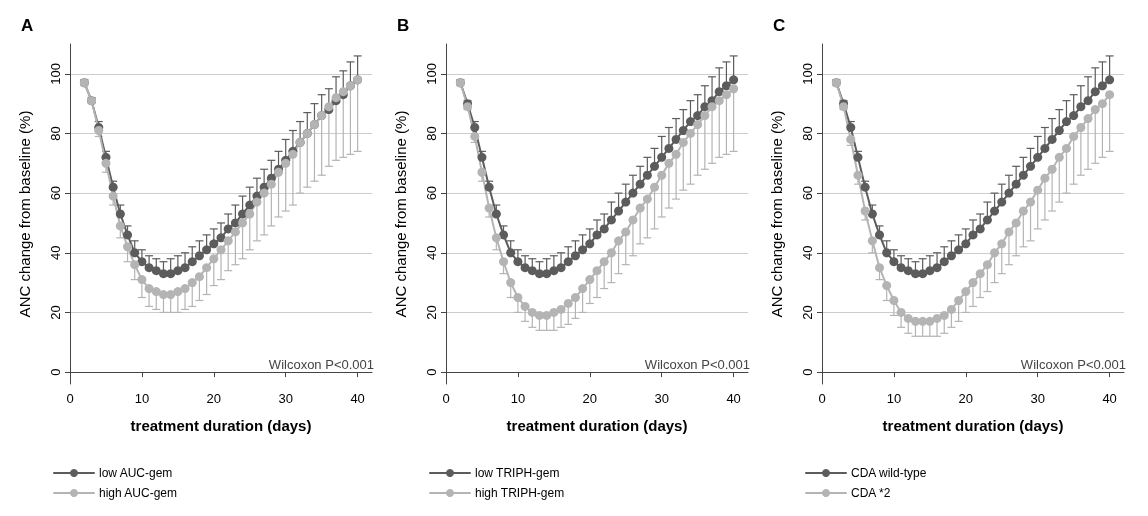 The height and width of the screenshot is (516, 1148). What do you see at coordinates (403, 25) in the screenshot?
I see `chart-title: B` at bounding box center [403, 25].